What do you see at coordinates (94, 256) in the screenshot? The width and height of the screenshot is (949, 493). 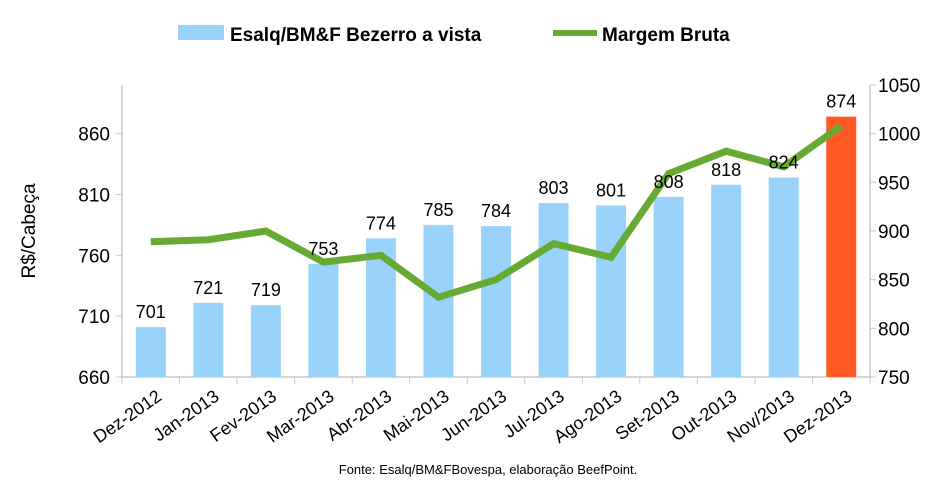 I see `left-tick-label: 760` at bounding box center [94, 256].